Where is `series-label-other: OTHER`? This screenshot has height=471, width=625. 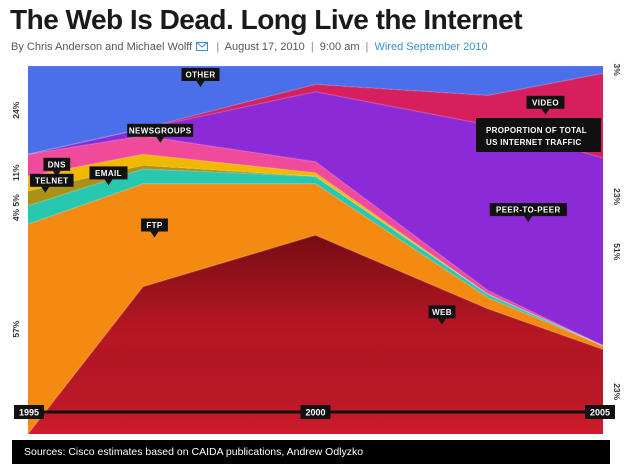 series-label-other: OTHER is located at coordinates (200, 77).